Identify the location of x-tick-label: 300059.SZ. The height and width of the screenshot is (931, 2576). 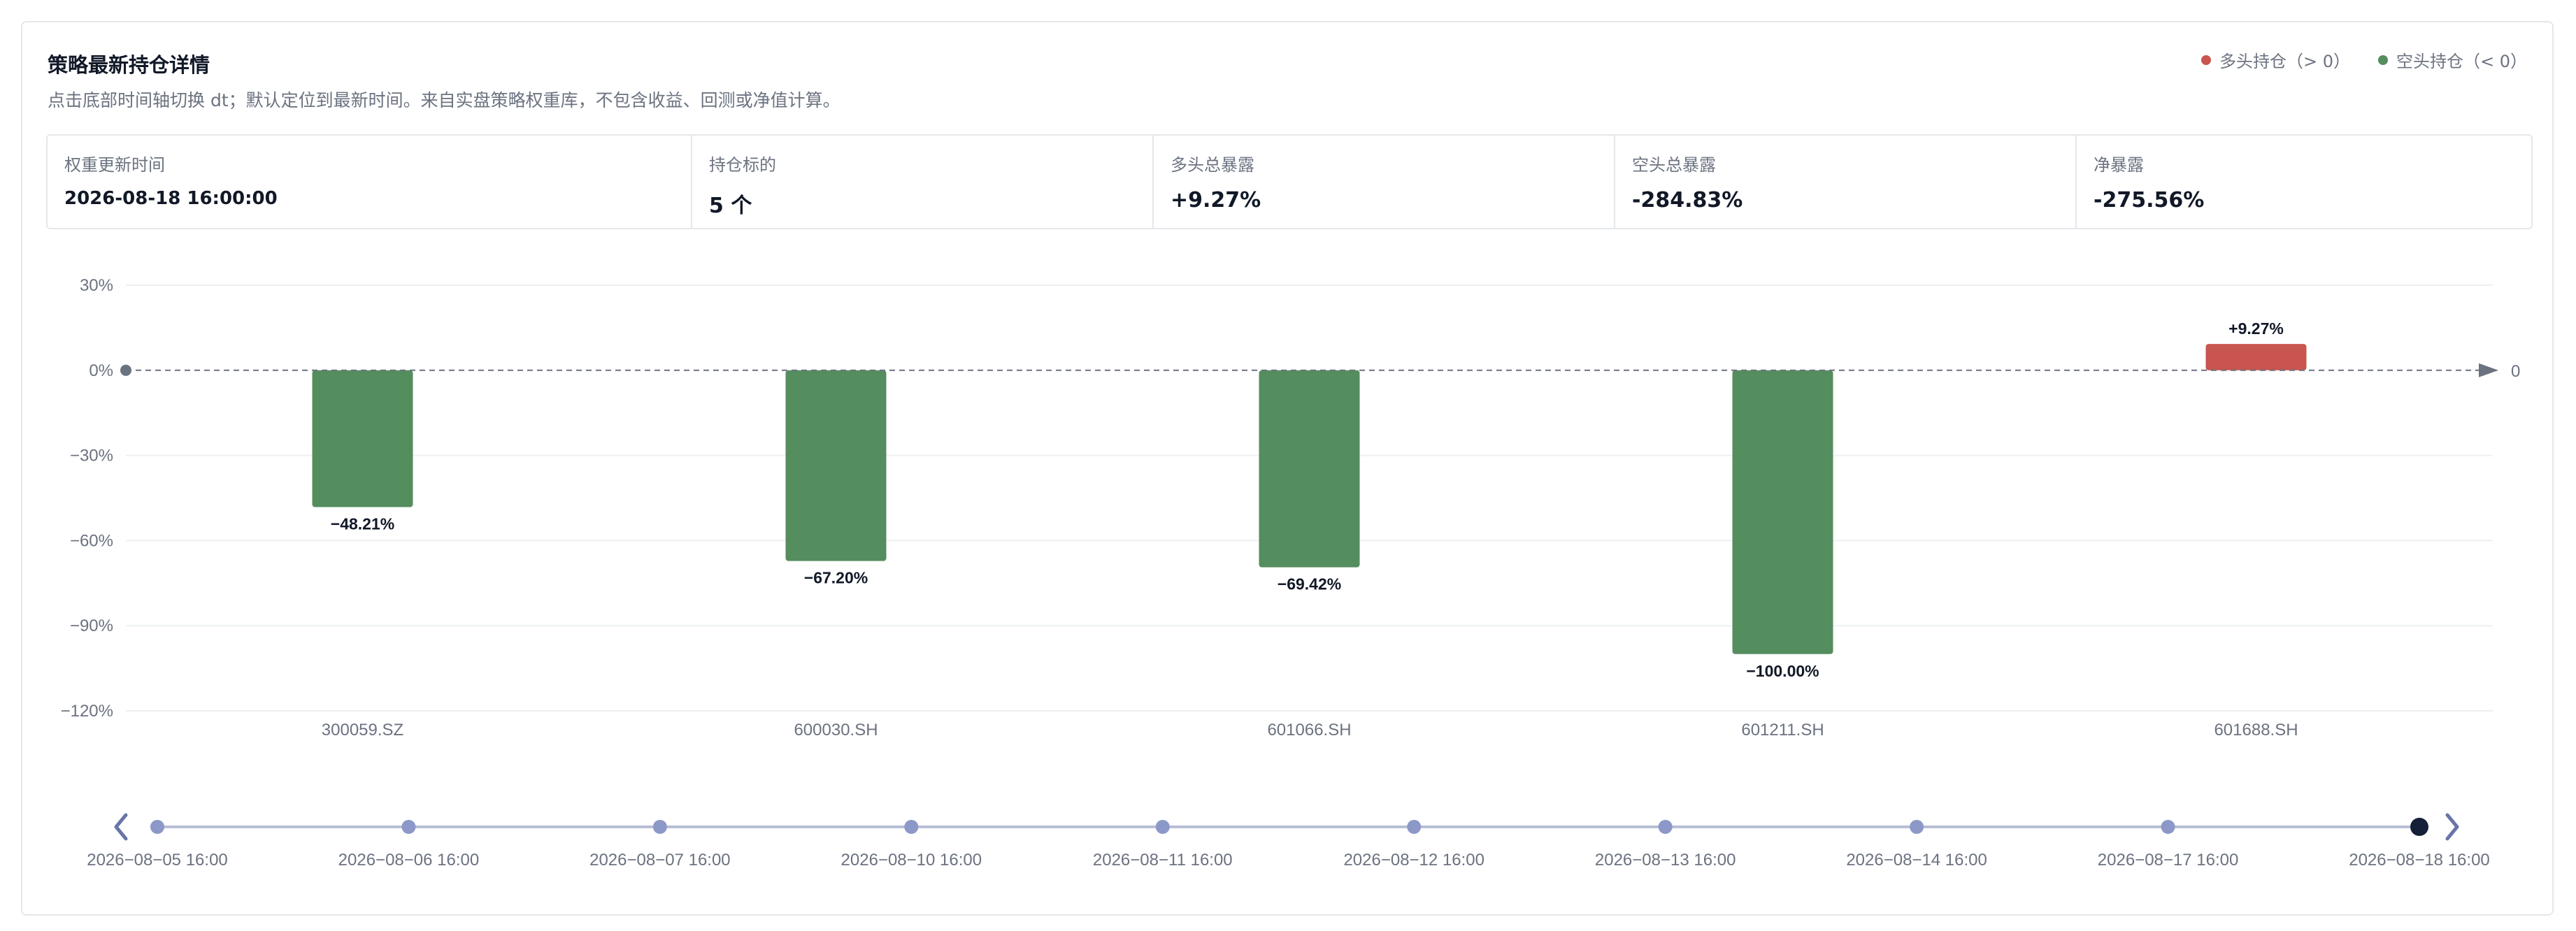
(362, 730).